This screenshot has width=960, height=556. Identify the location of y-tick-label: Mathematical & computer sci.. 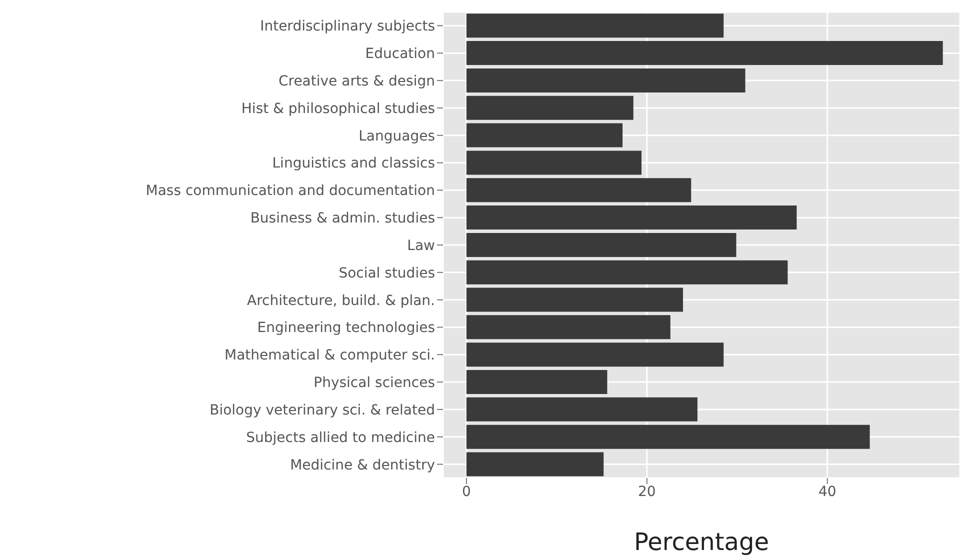
(329, 356).